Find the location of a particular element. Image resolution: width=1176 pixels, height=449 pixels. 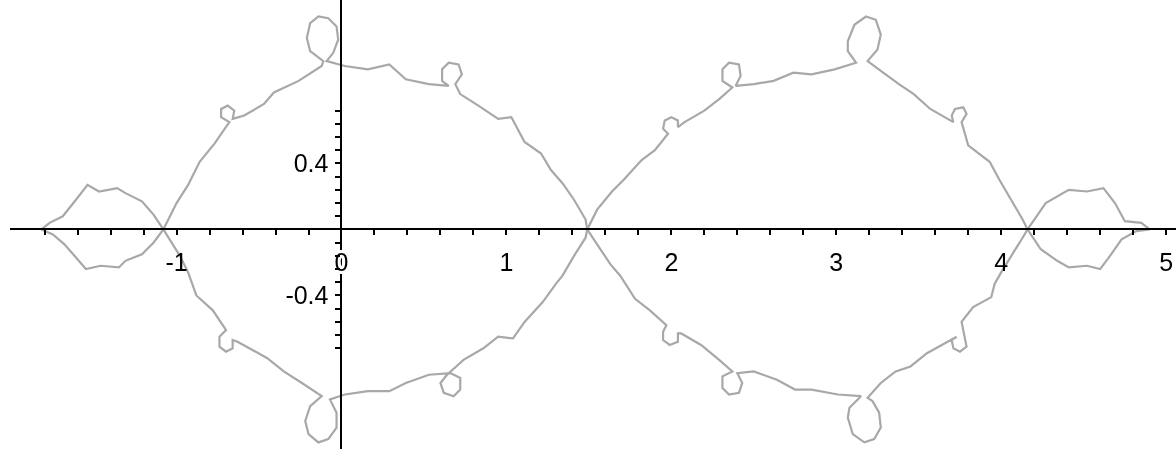

x-tick-label: 3 is located at coordinates (836, 262).